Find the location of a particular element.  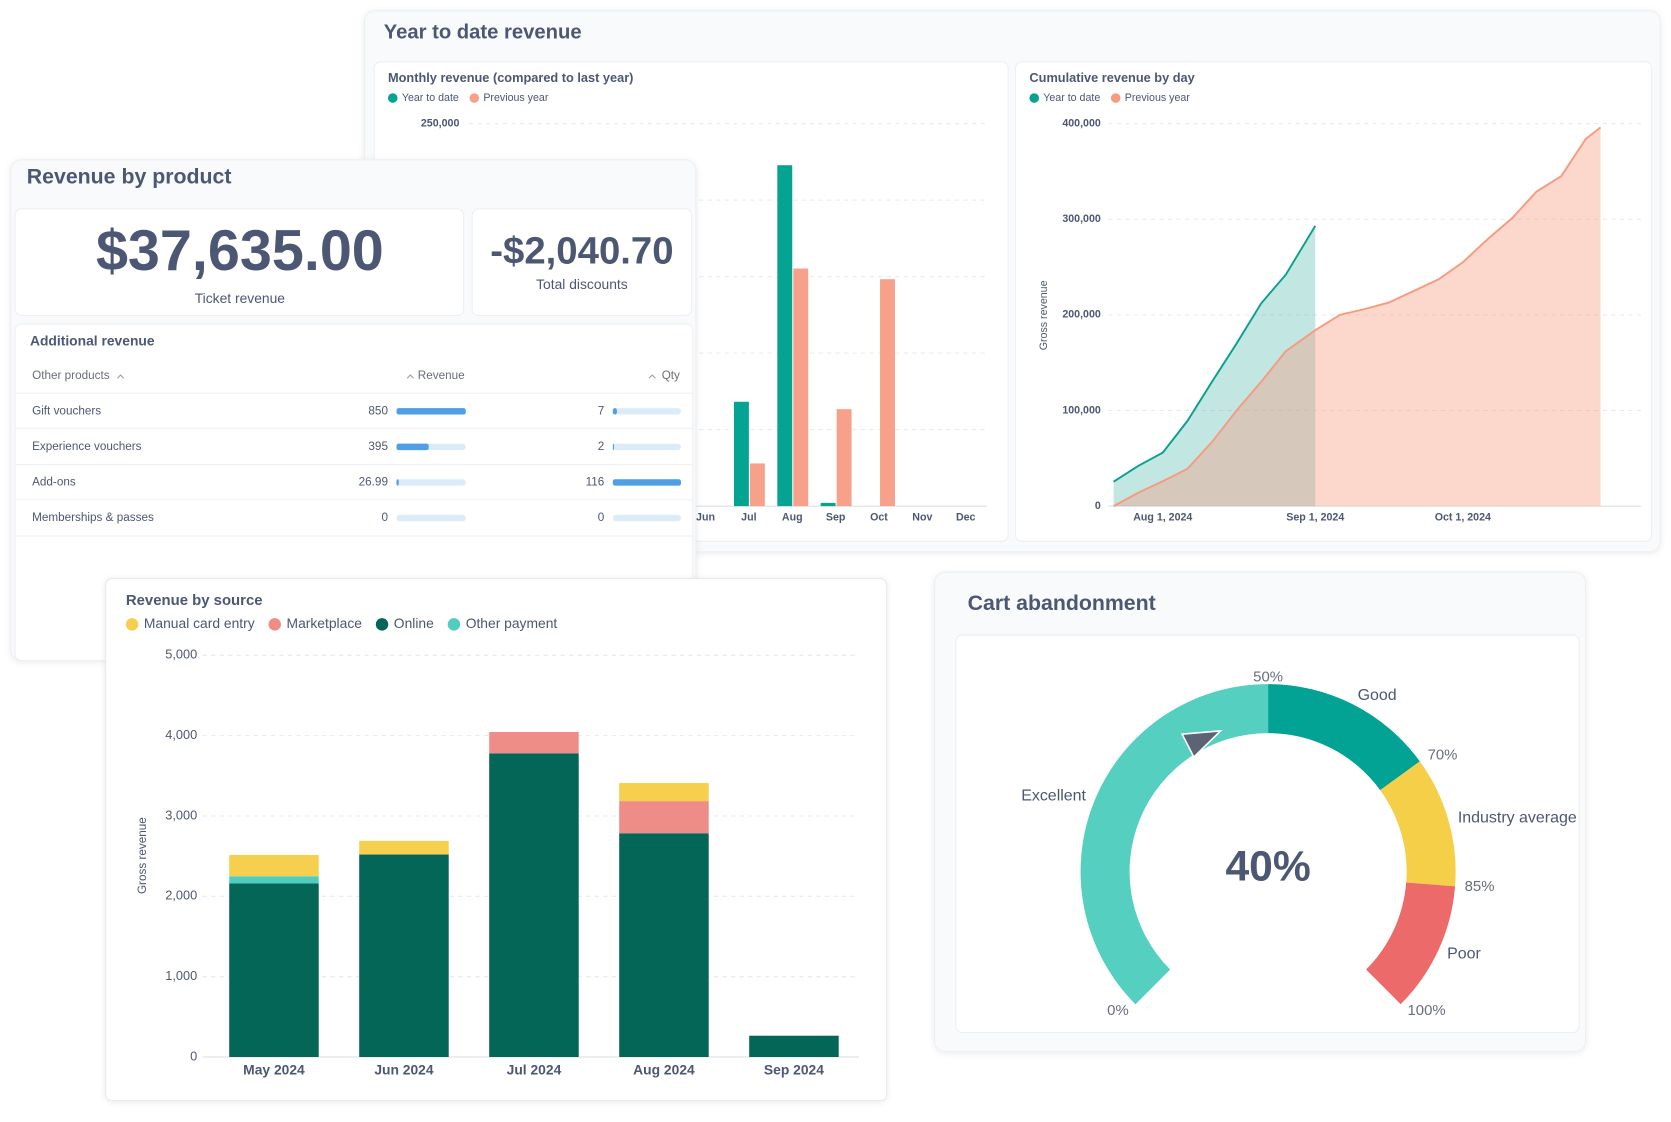

gauge-pointer is located at coordinates (1201, 744).